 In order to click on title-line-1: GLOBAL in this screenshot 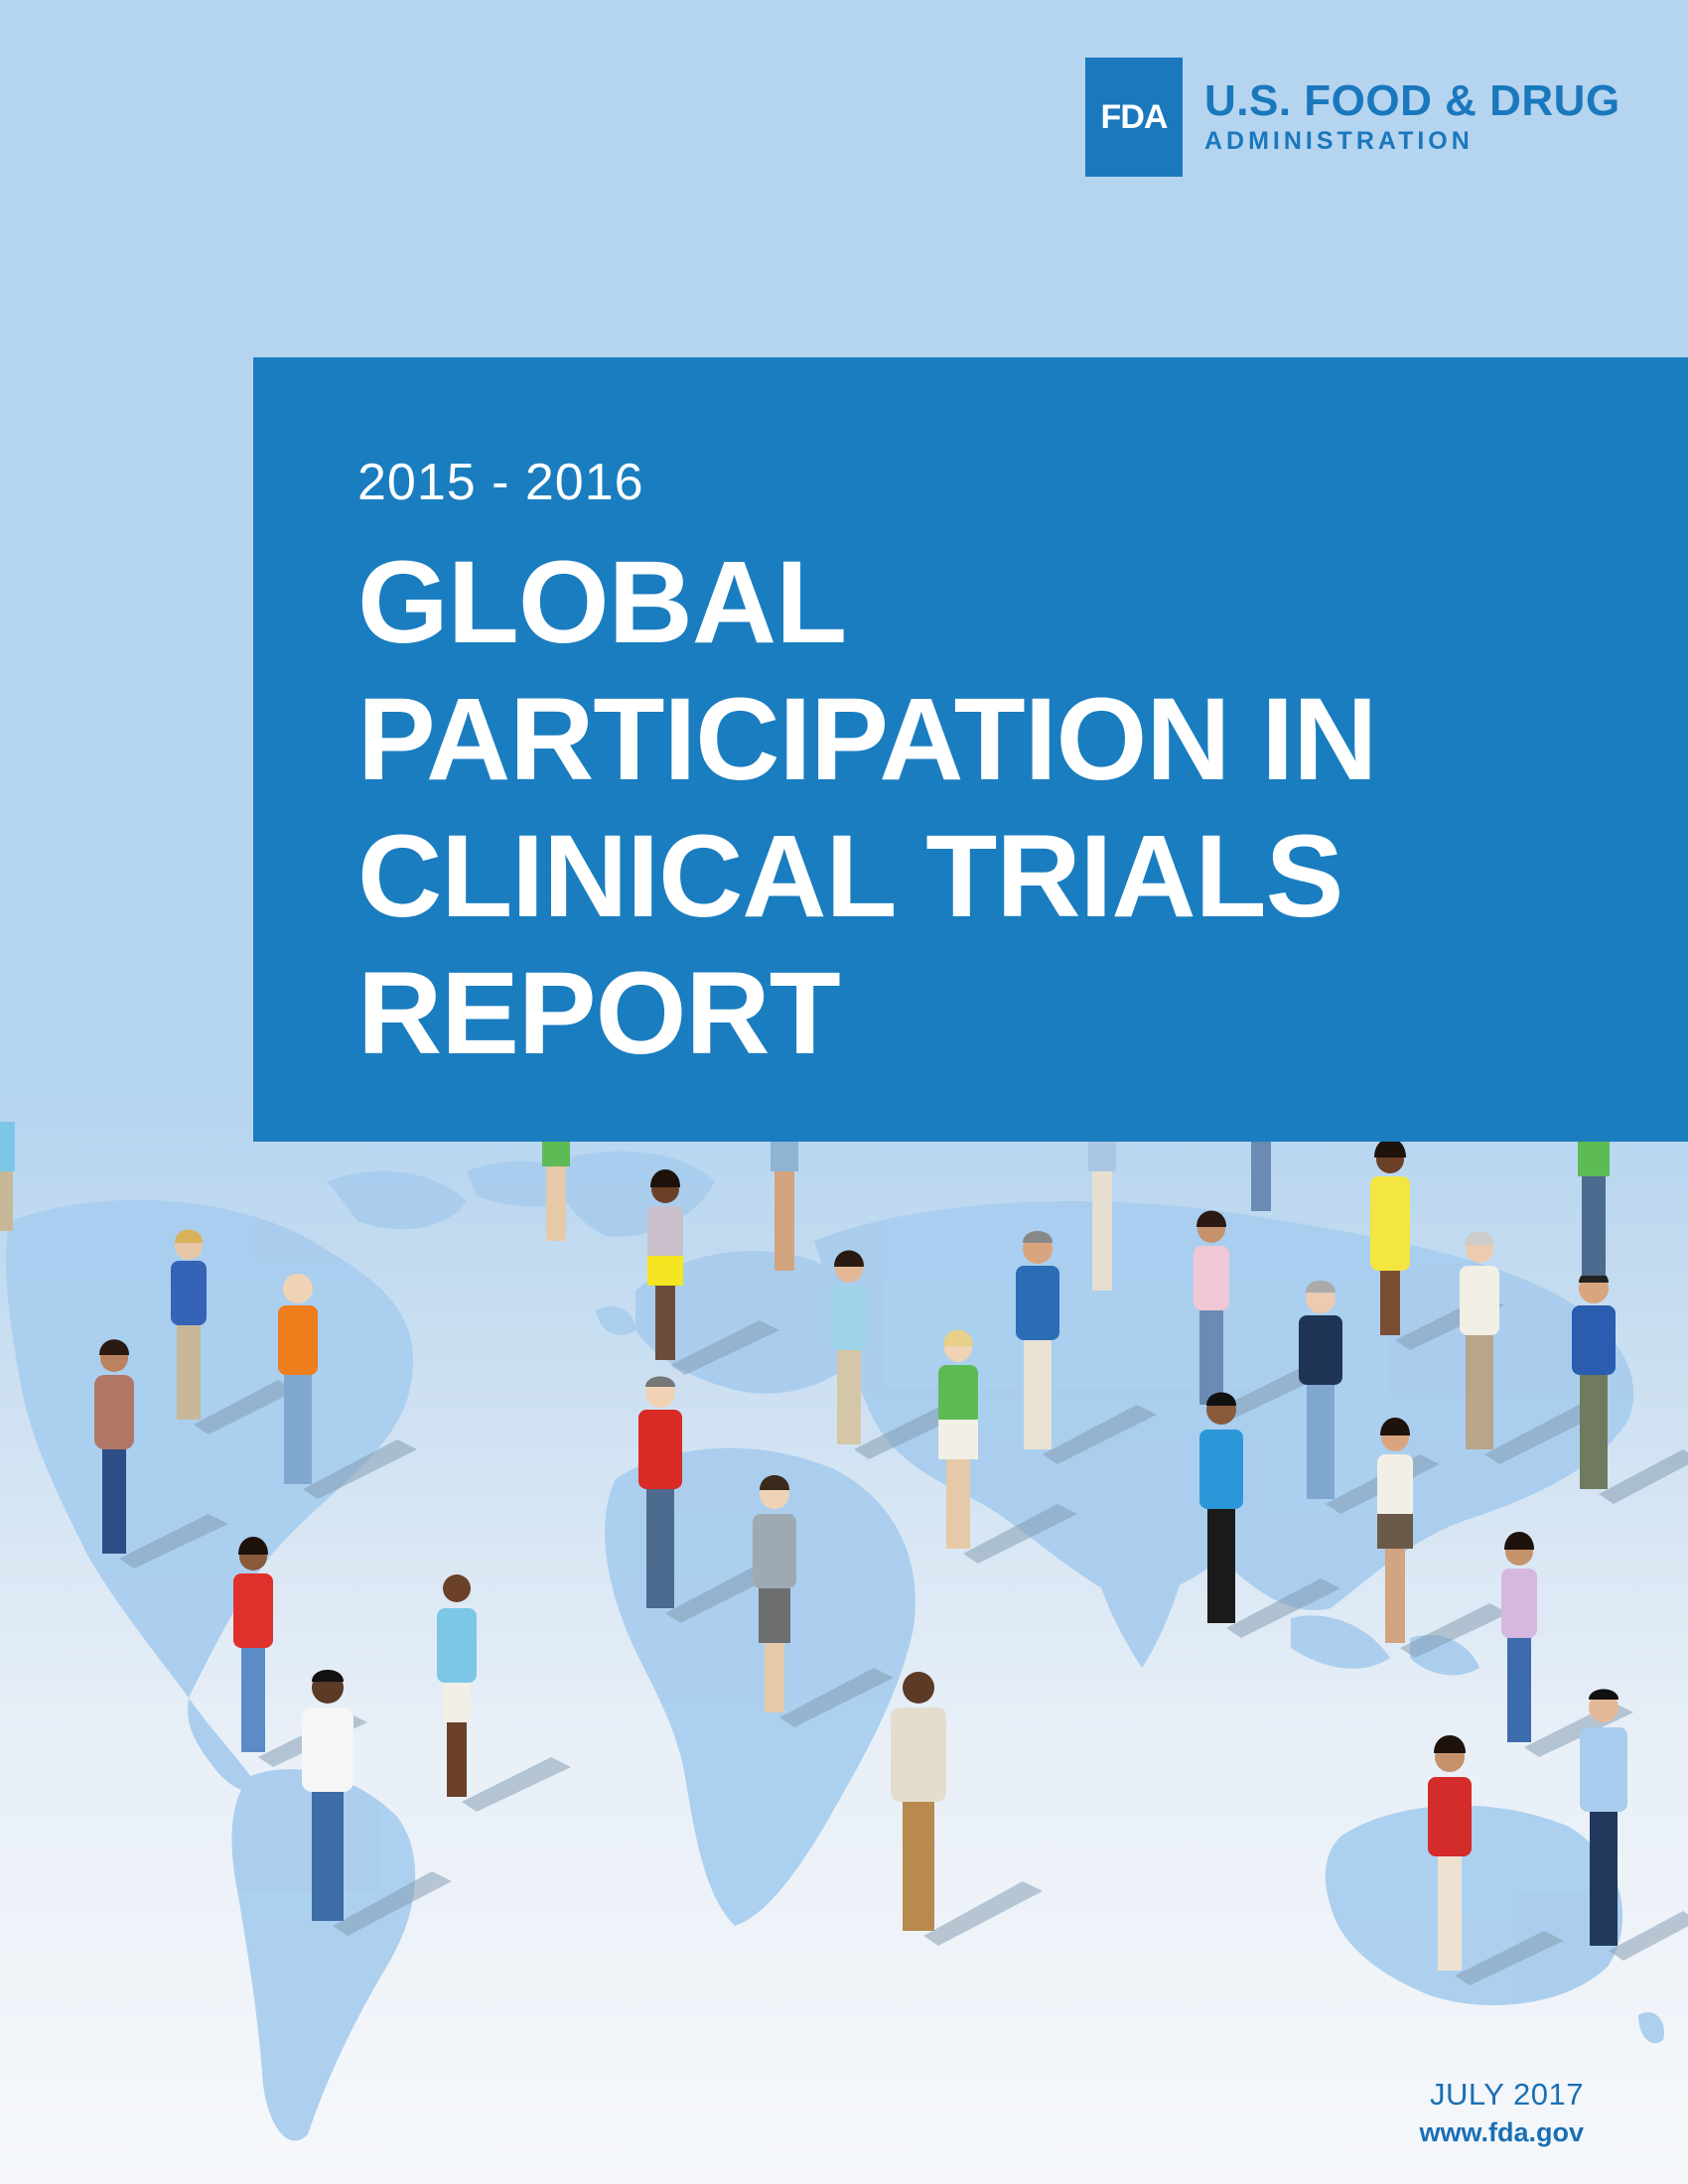, I will do `click(602, 602)`.